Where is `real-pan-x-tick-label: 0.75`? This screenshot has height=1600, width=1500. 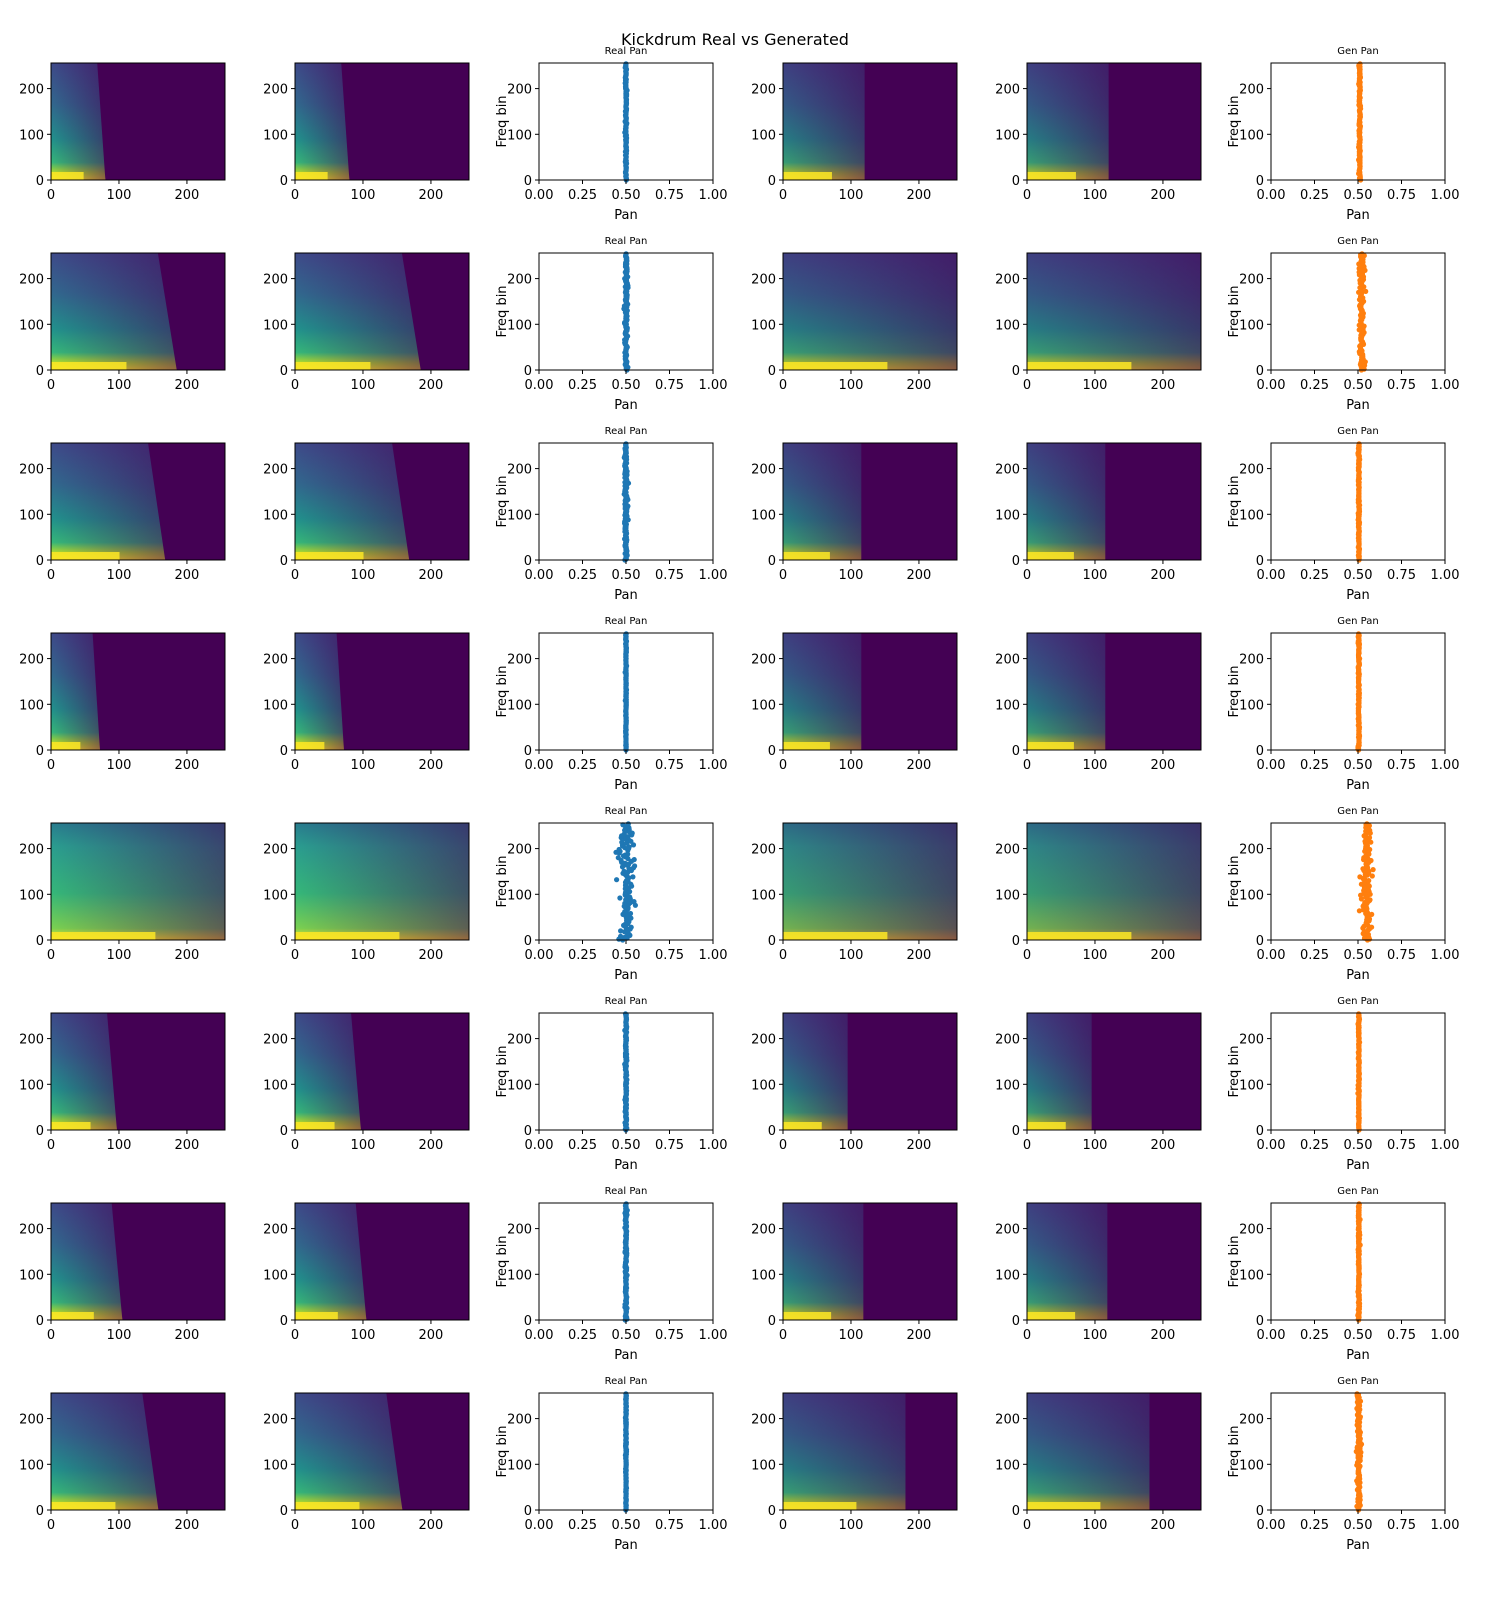
real-pan-x-tick-label: 0.75 is located at coordinates (669, 955).